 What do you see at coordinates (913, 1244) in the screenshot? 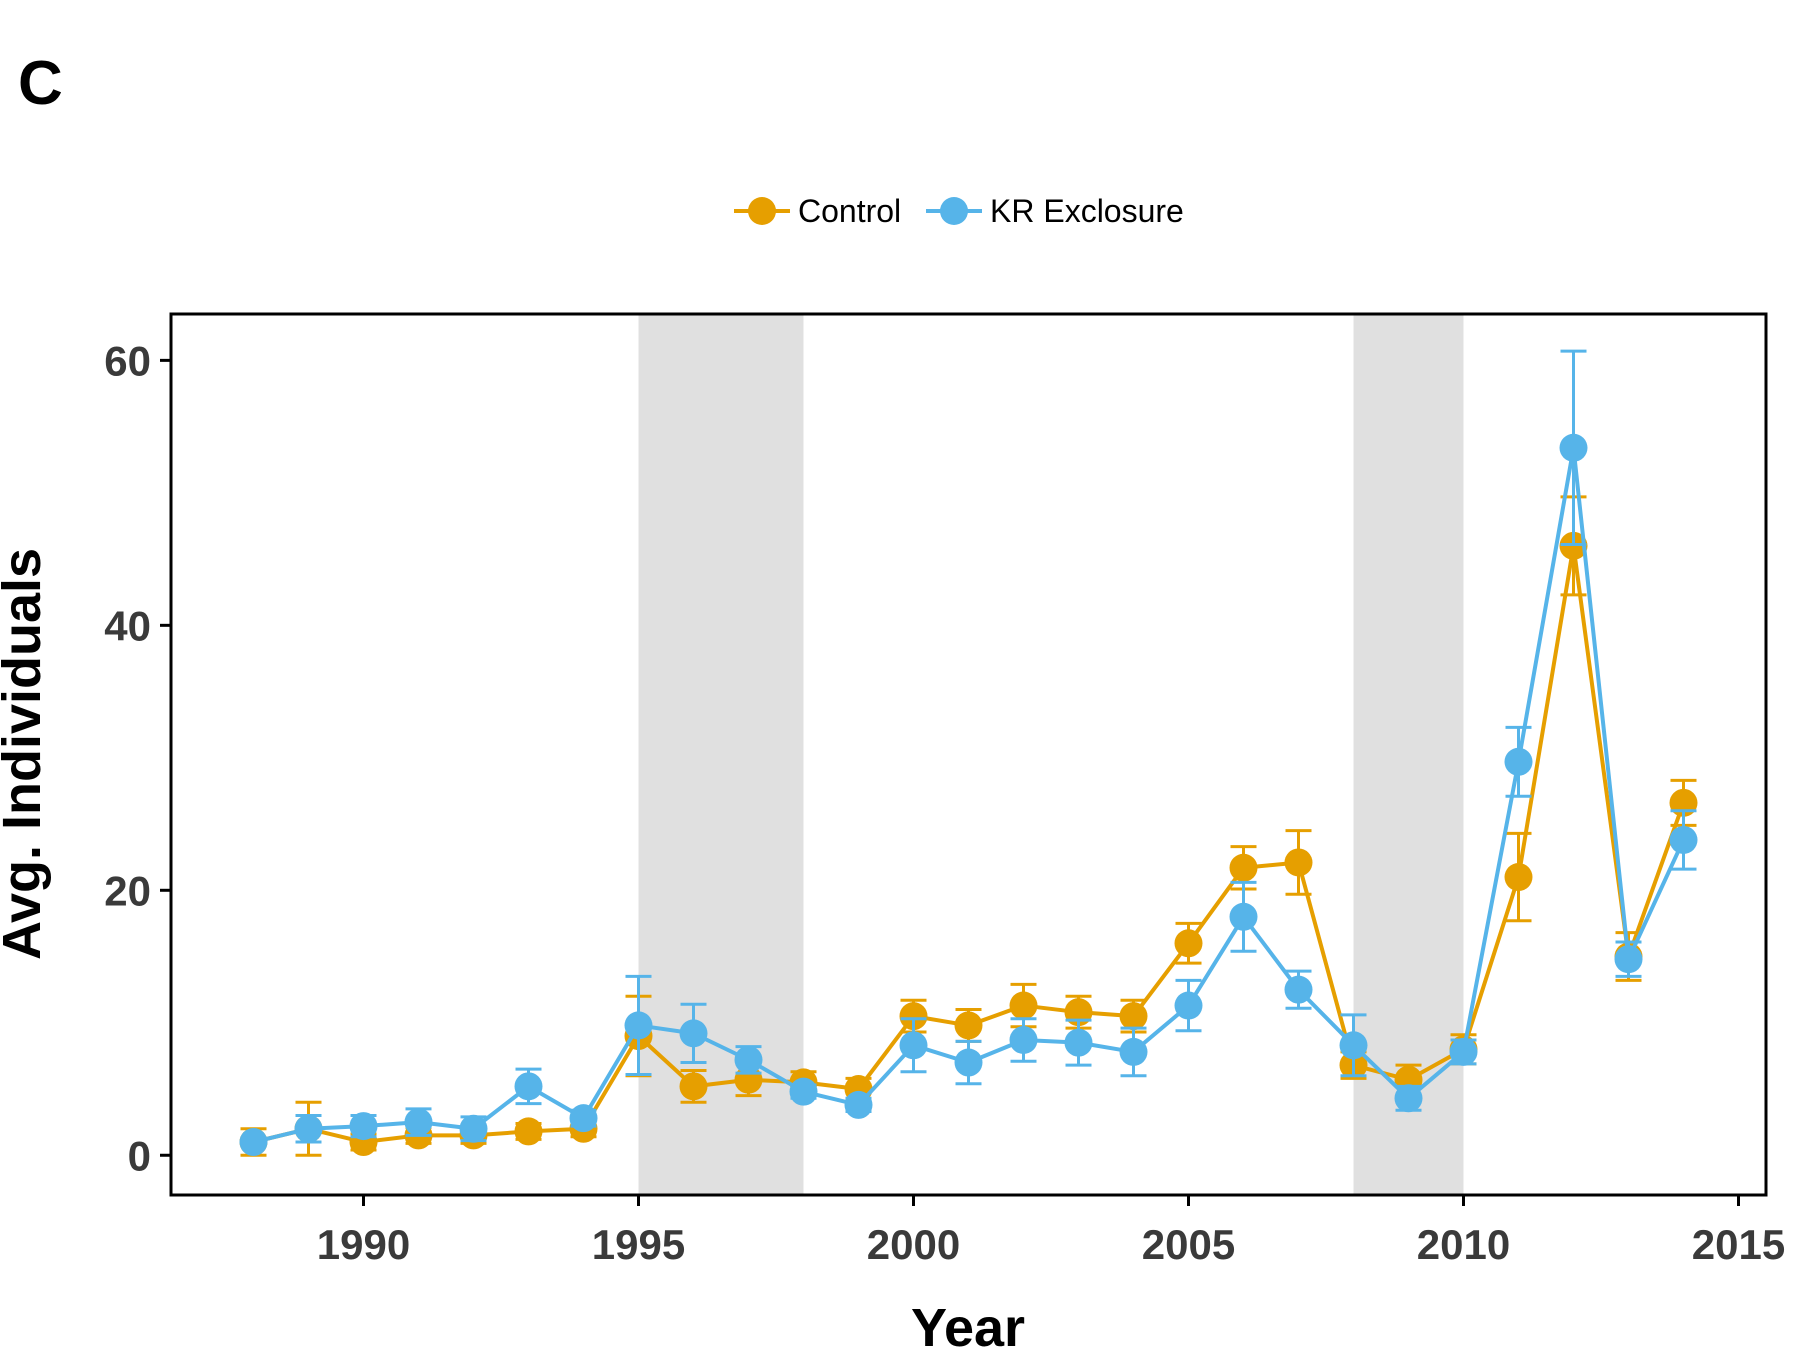
I see `x-tick-label: 2000` at bounding box center [913, 1244].